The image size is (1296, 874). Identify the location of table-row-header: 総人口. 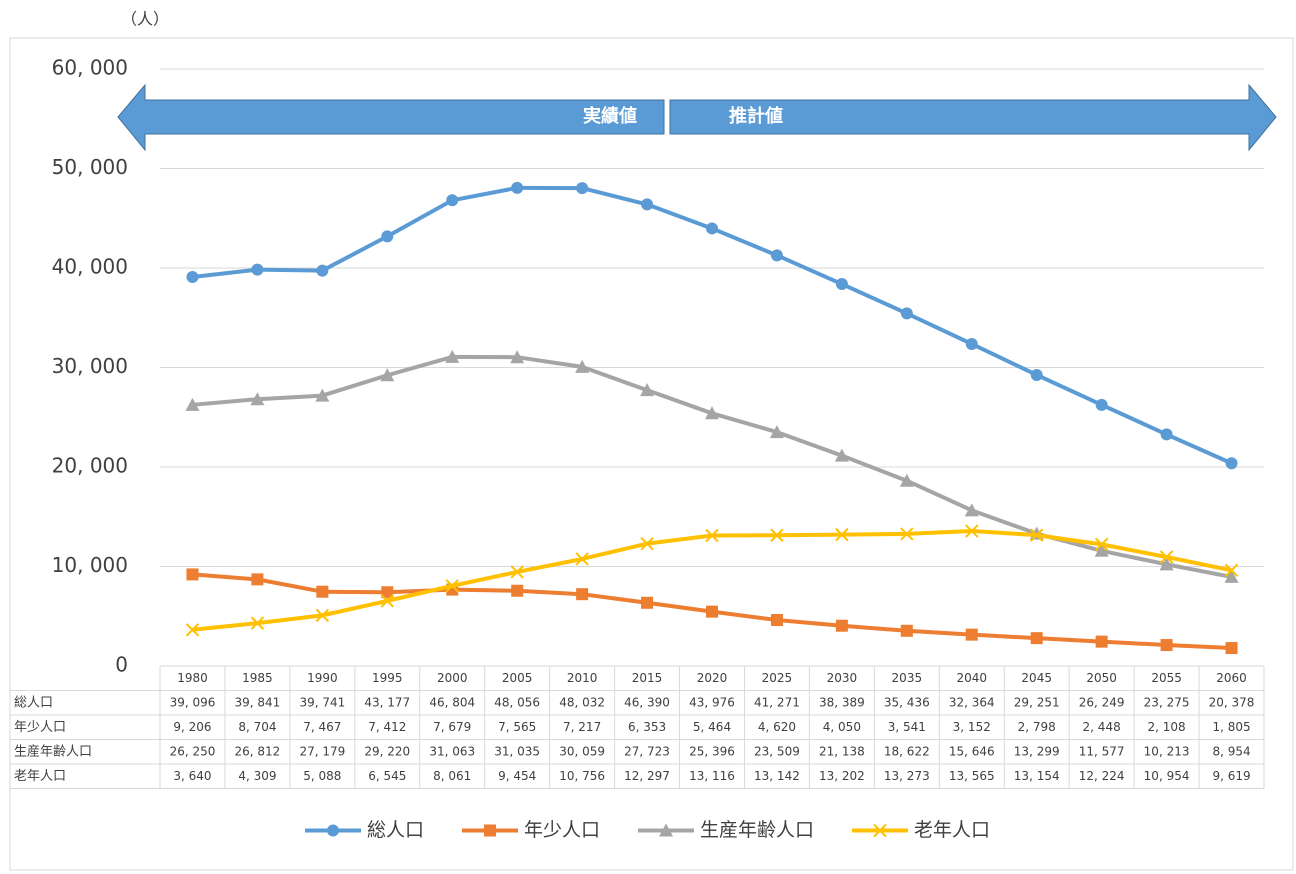
(33, 702).